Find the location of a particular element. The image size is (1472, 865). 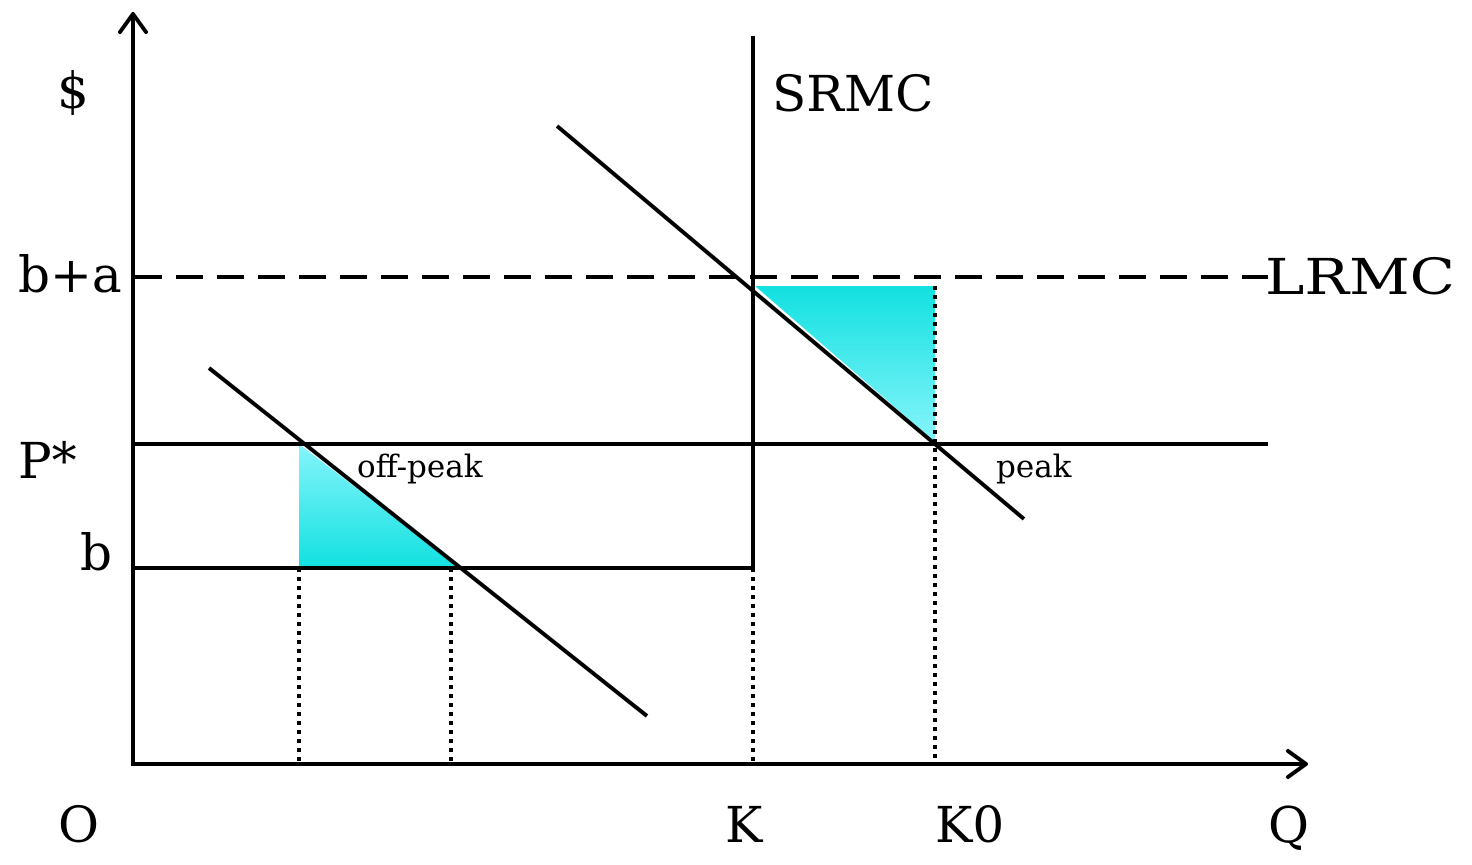

price-b-label: b is located at coordinates (96, 553).